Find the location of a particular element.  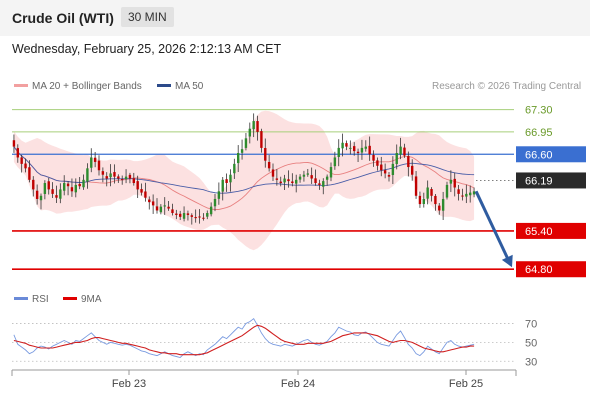

ma50-swatch is located at coordinates (164, 85).